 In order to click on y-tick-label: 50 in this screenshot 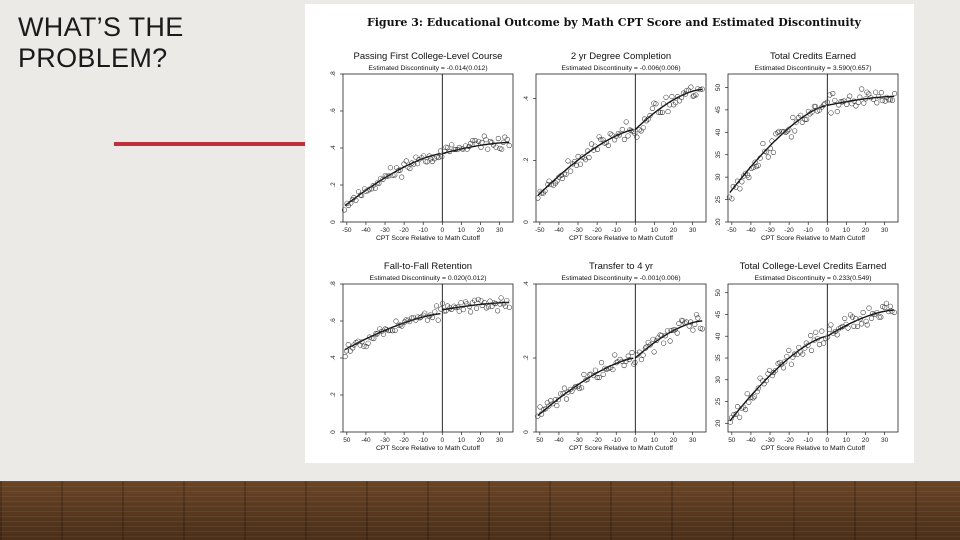, I will do `click(718, 87)`.